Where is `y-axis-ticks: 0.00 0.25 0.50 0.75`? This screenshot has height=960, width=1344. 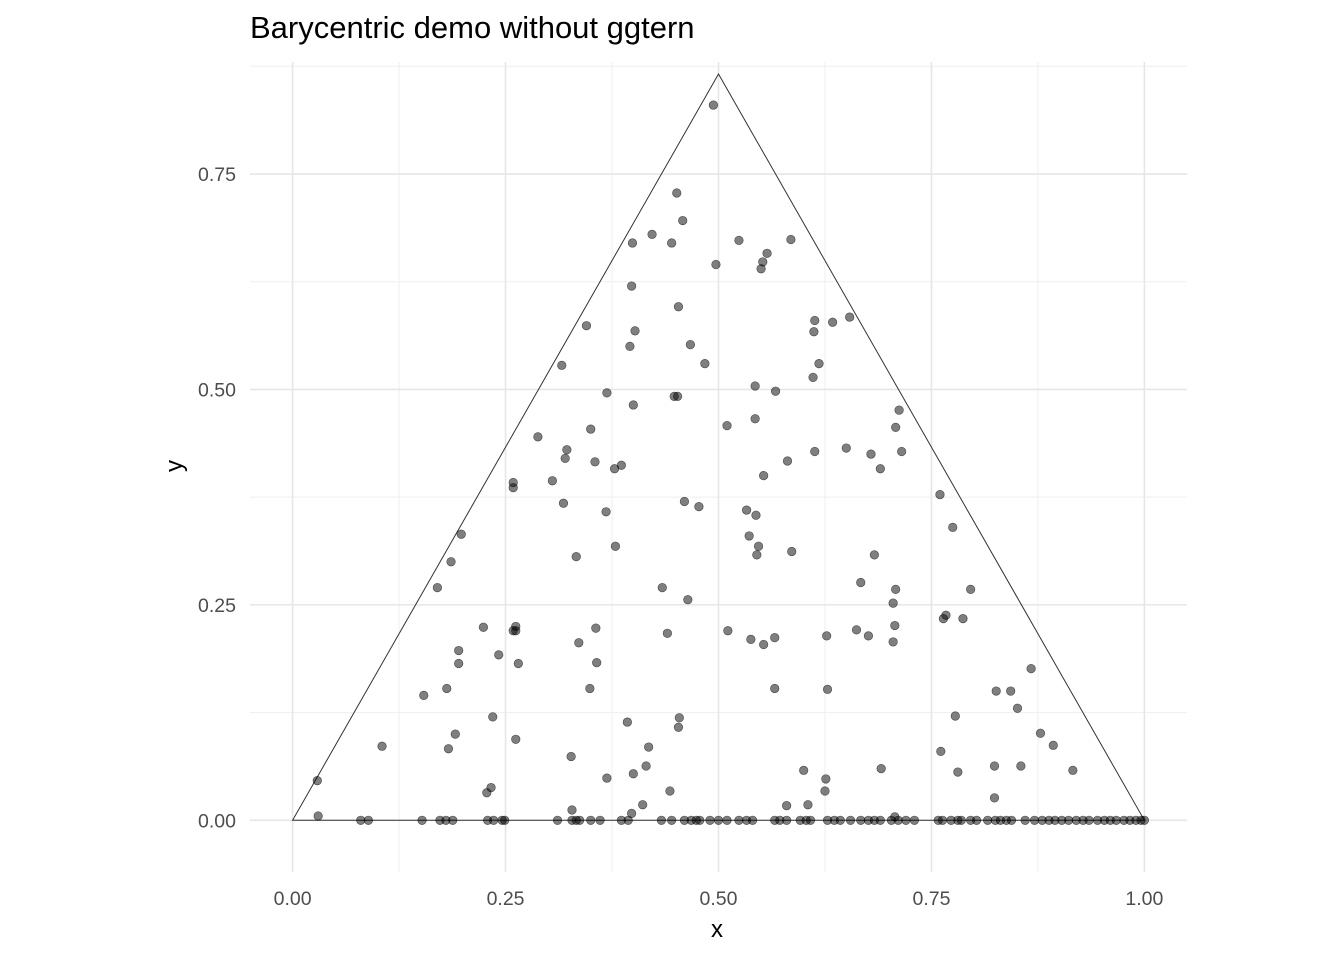 y-axis-ticks: 0.00 0.25 0.50 0.75 is located at coordinates (217, 498).